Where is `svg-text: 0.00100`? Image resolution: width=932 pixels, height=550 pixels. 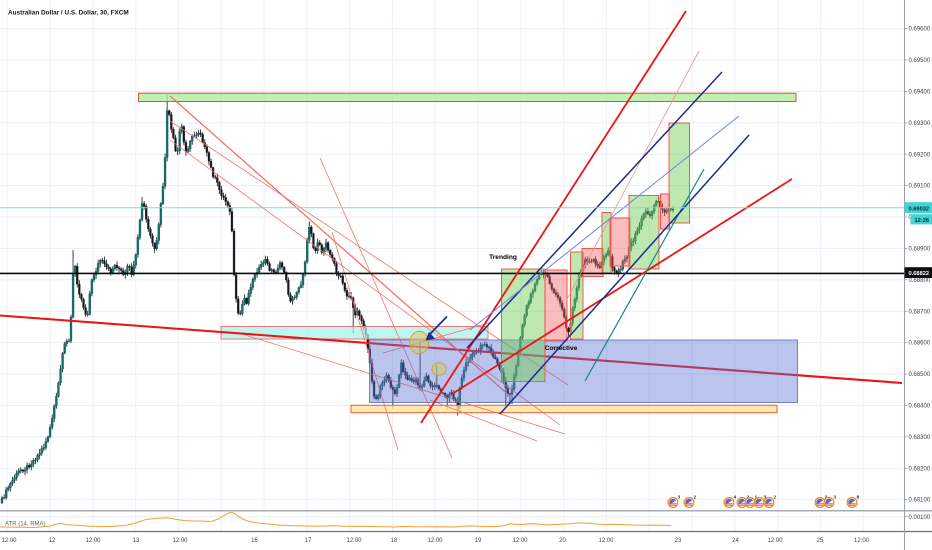 svg-text: 0.00100 is located at coordinates (920, 518).